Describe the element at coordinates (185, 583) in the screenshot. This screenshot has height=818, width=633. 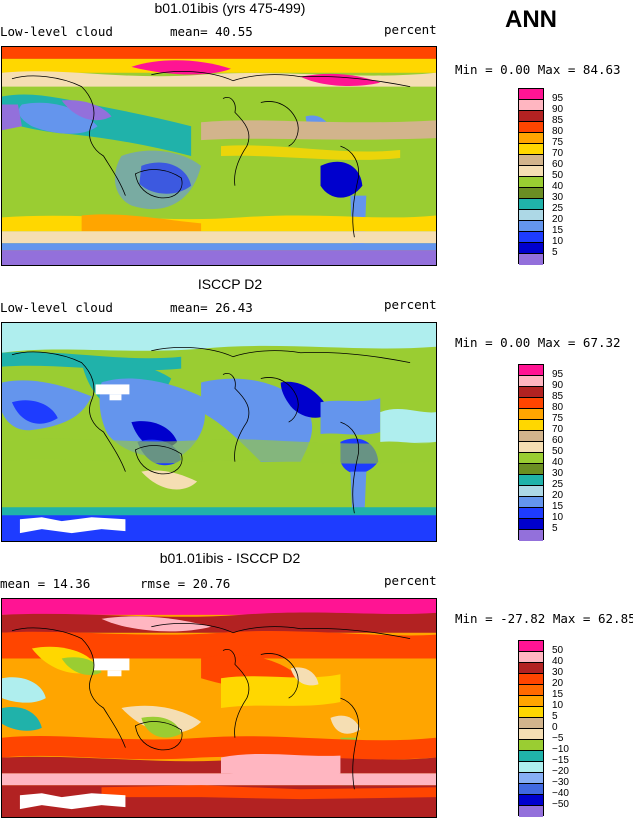
I see `panel3-rmse: rmse = 20.76` at that location.